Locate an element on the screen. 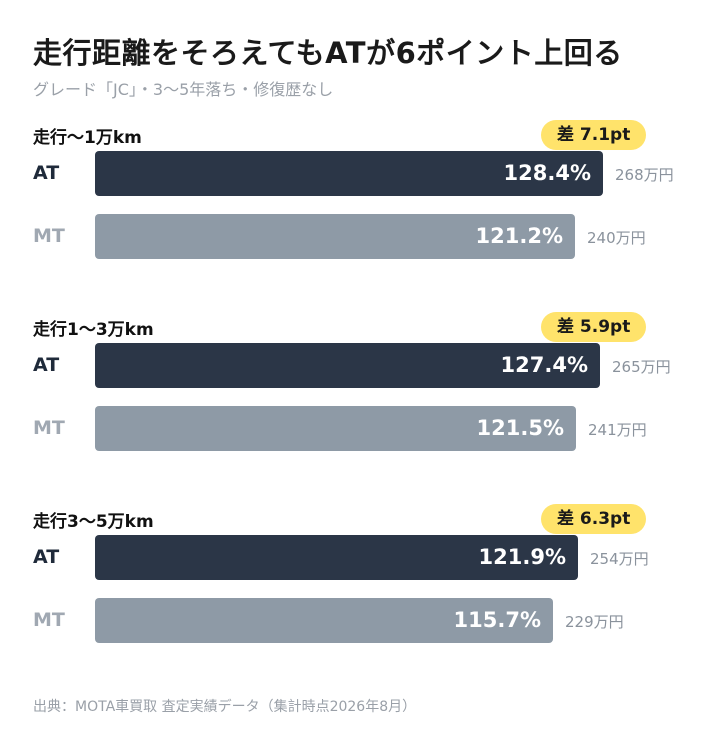 The height and width of the screenshot is (733, 709). chart-title: 走行距離をそろえてもATが6ポイント上回る is located at coordinates (328, 53).